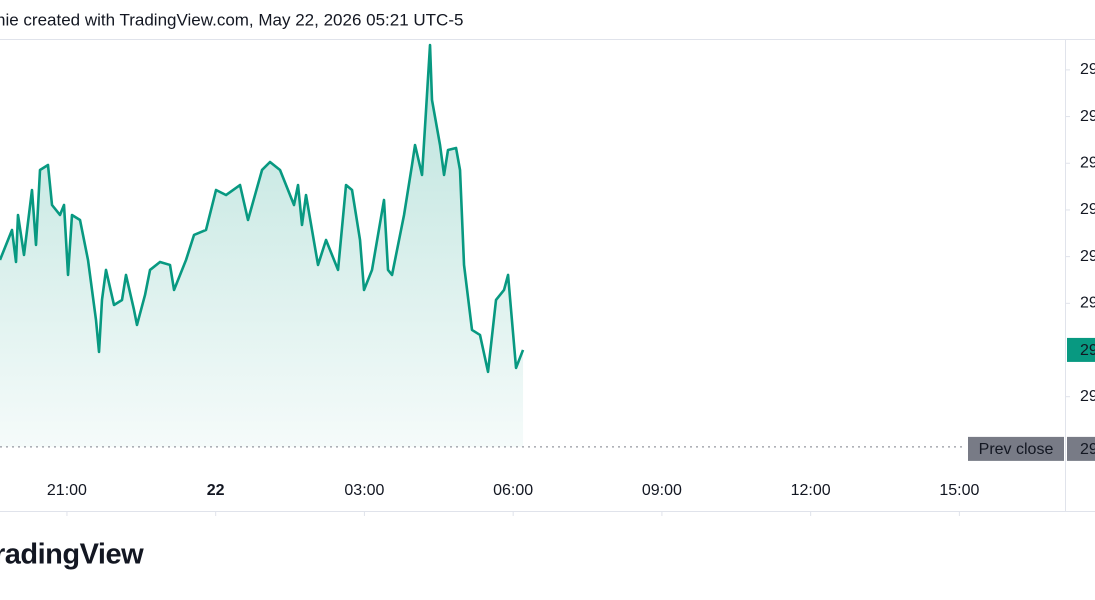 The height and width of the screenshot is (600, 1095). I want to click on prev-close-name: Prev close, so click(1016, 449).